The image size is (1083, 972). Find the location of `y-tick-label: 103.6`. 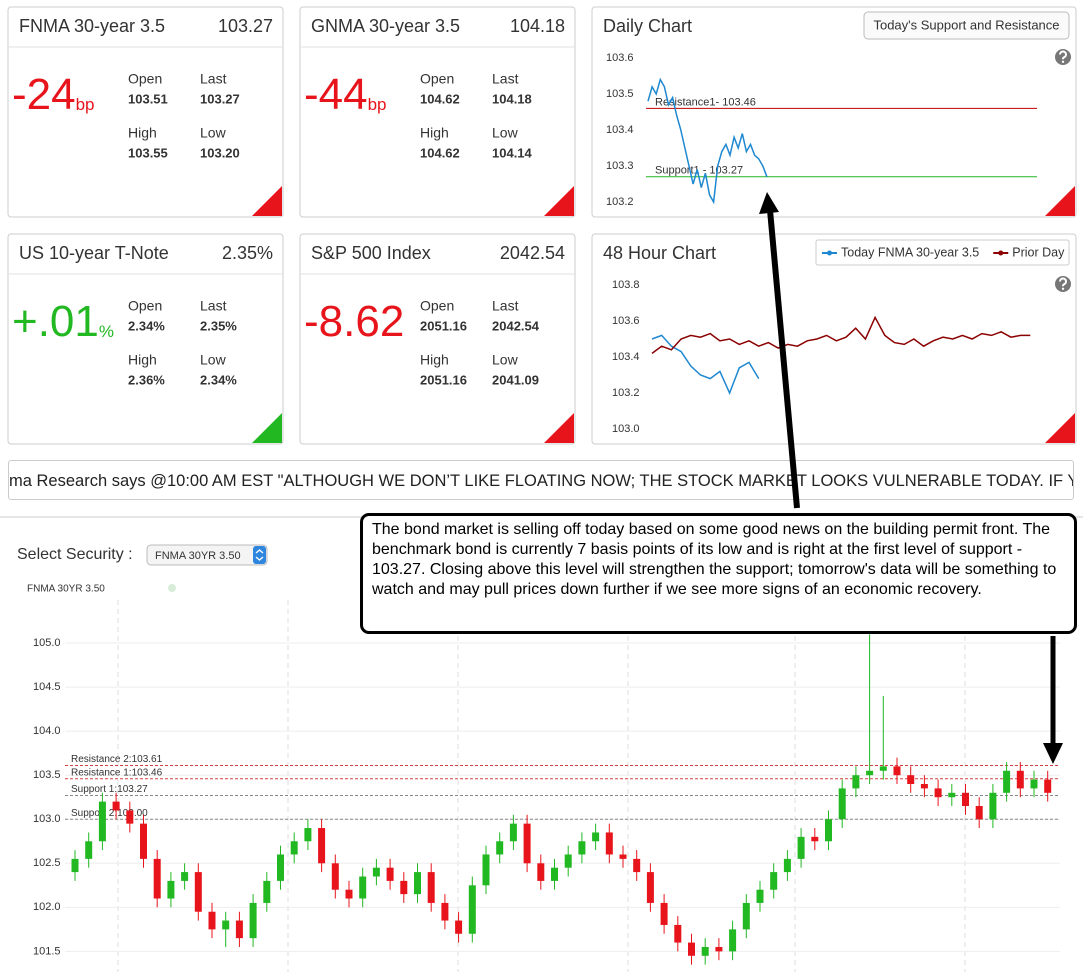

y-tick-label: 103.6 is located at coordinates (620, 58).